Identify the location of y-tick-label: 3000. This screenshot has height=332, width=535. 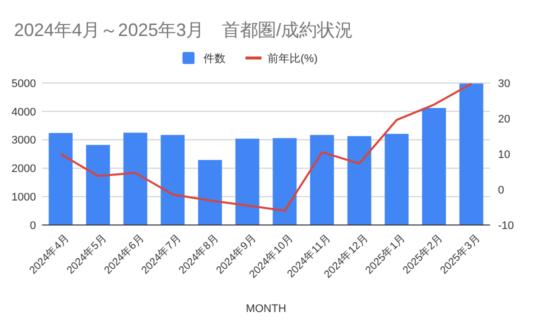
(24, 140).